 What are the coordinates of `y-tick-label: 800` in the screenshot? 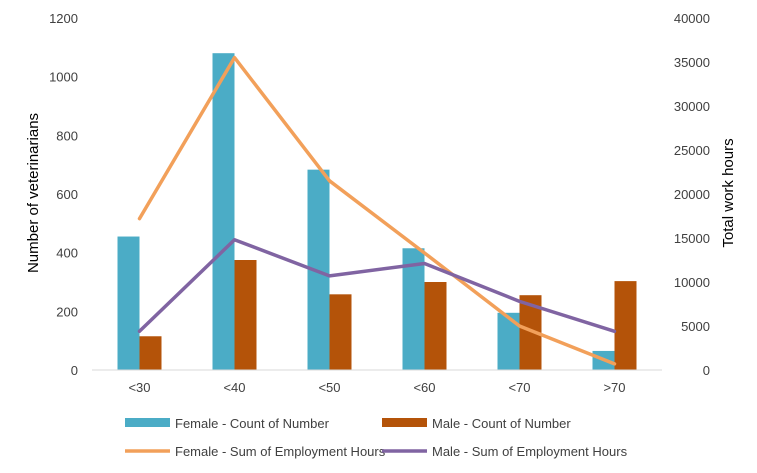 It's located at (67, 135).